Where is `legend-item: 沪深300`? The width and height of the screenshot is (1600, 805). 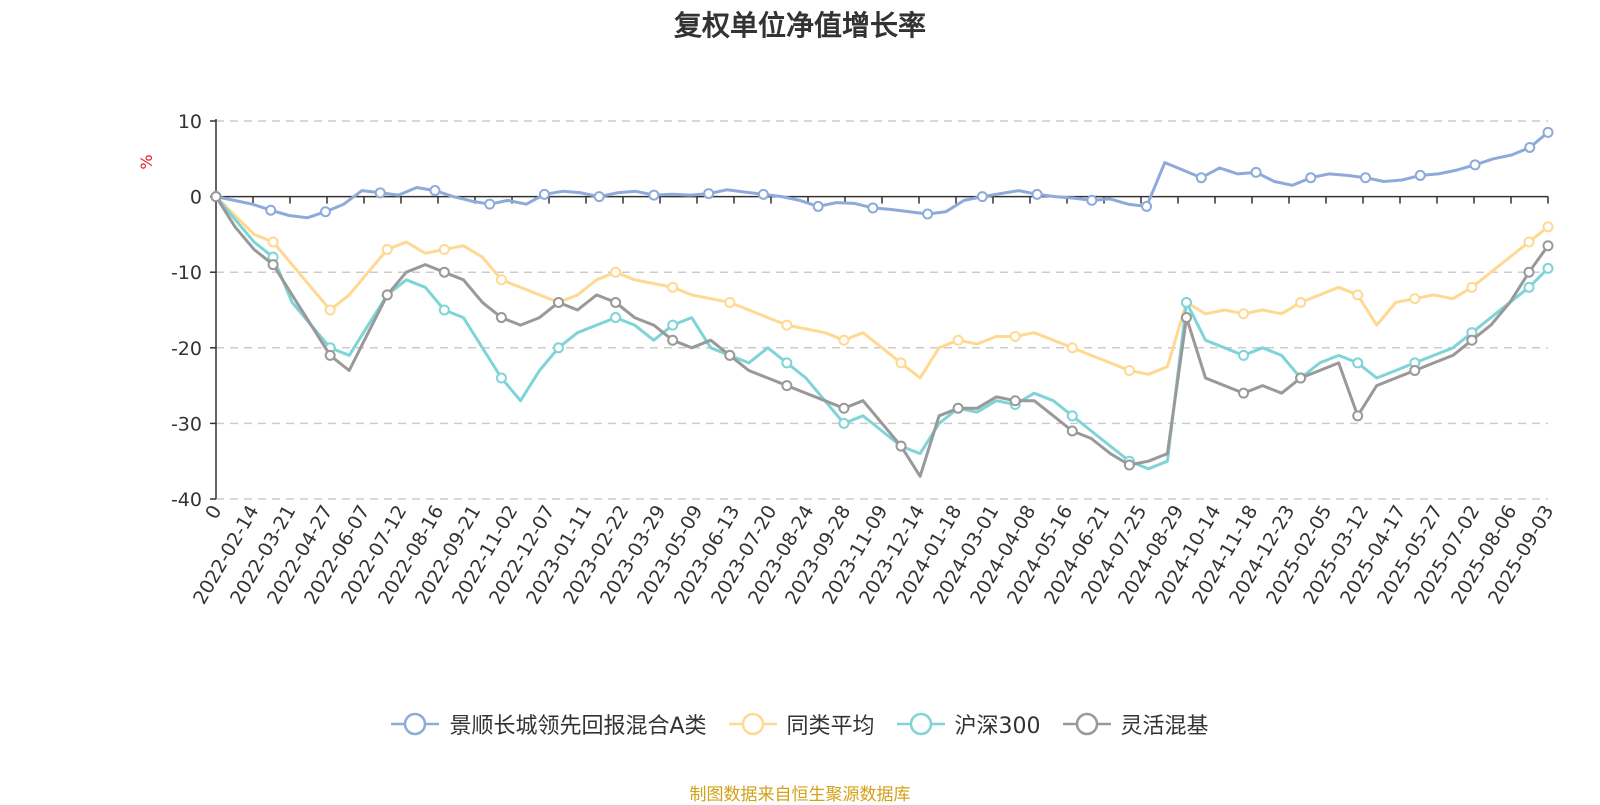 legend-item: 沪深300 is located at coordinates (968, 724).